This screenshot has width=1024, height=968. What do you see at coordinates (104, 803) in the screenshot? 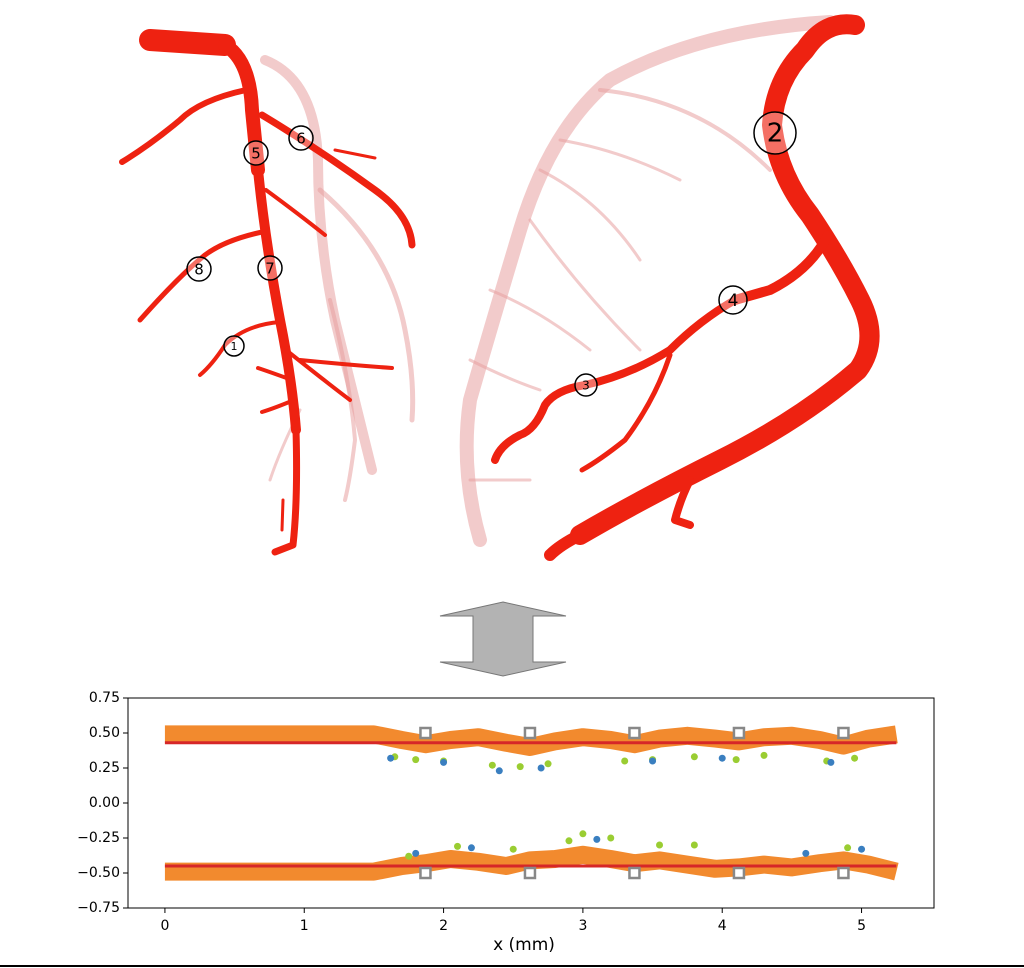
I see `y-tick-label: 0.00` at bounding box center [104, 803].